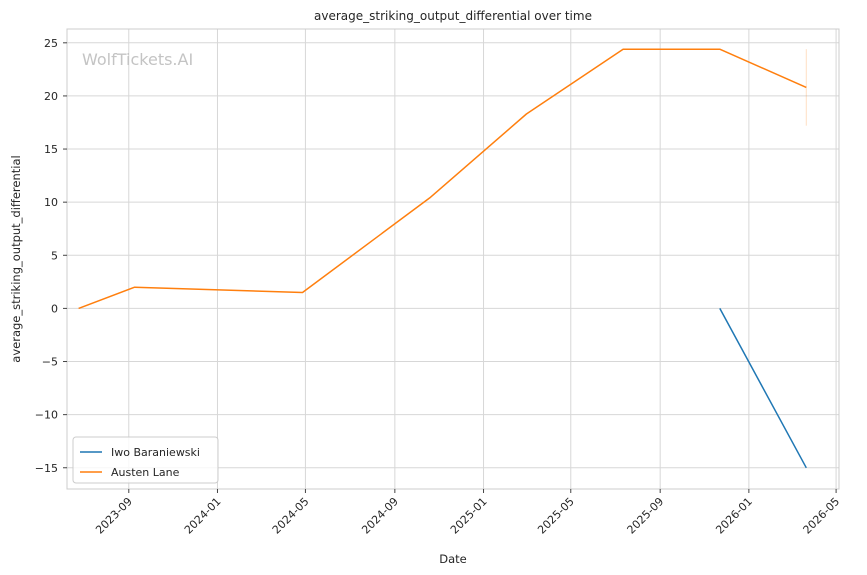  I want to click on y-tick-label: −15, so click(46, 468).